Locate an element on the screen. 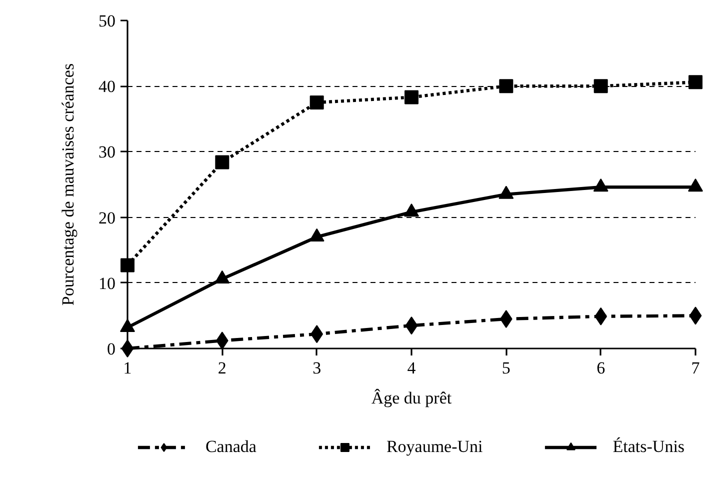 The width and height of the screenshot is (712, 483). x-tick-label: 7 is located at coordinates (695, 368).